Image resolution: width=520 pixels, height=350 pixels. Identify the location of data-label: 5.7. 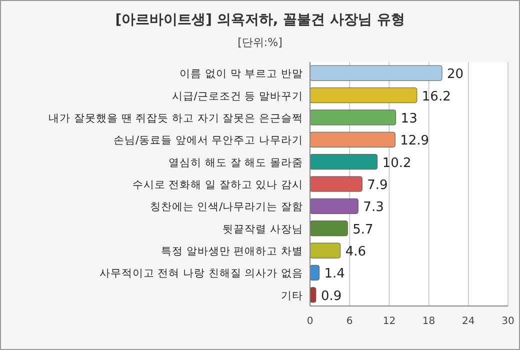
(363, 230).